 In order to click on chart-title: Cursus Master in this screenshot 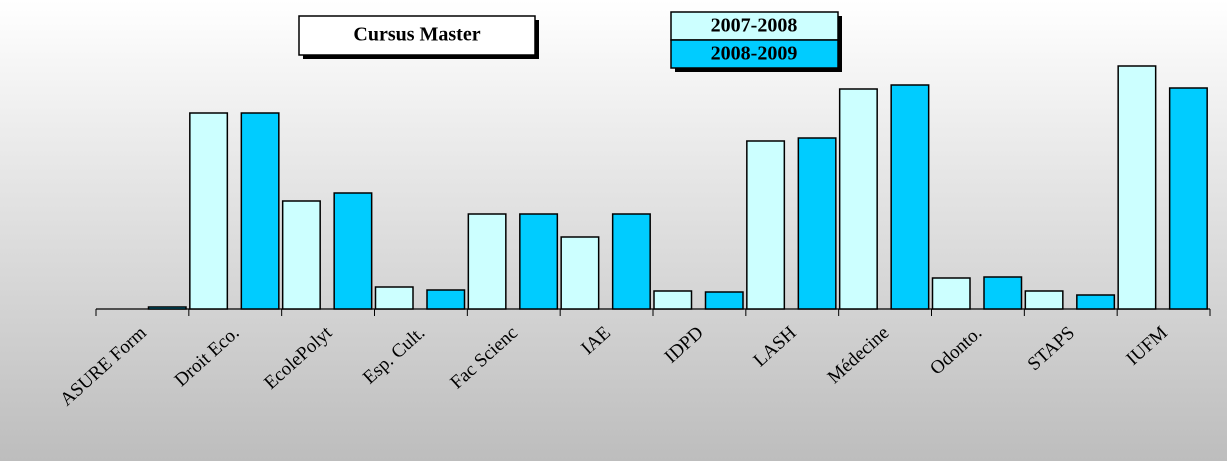, I will do `click(416, 35)`.